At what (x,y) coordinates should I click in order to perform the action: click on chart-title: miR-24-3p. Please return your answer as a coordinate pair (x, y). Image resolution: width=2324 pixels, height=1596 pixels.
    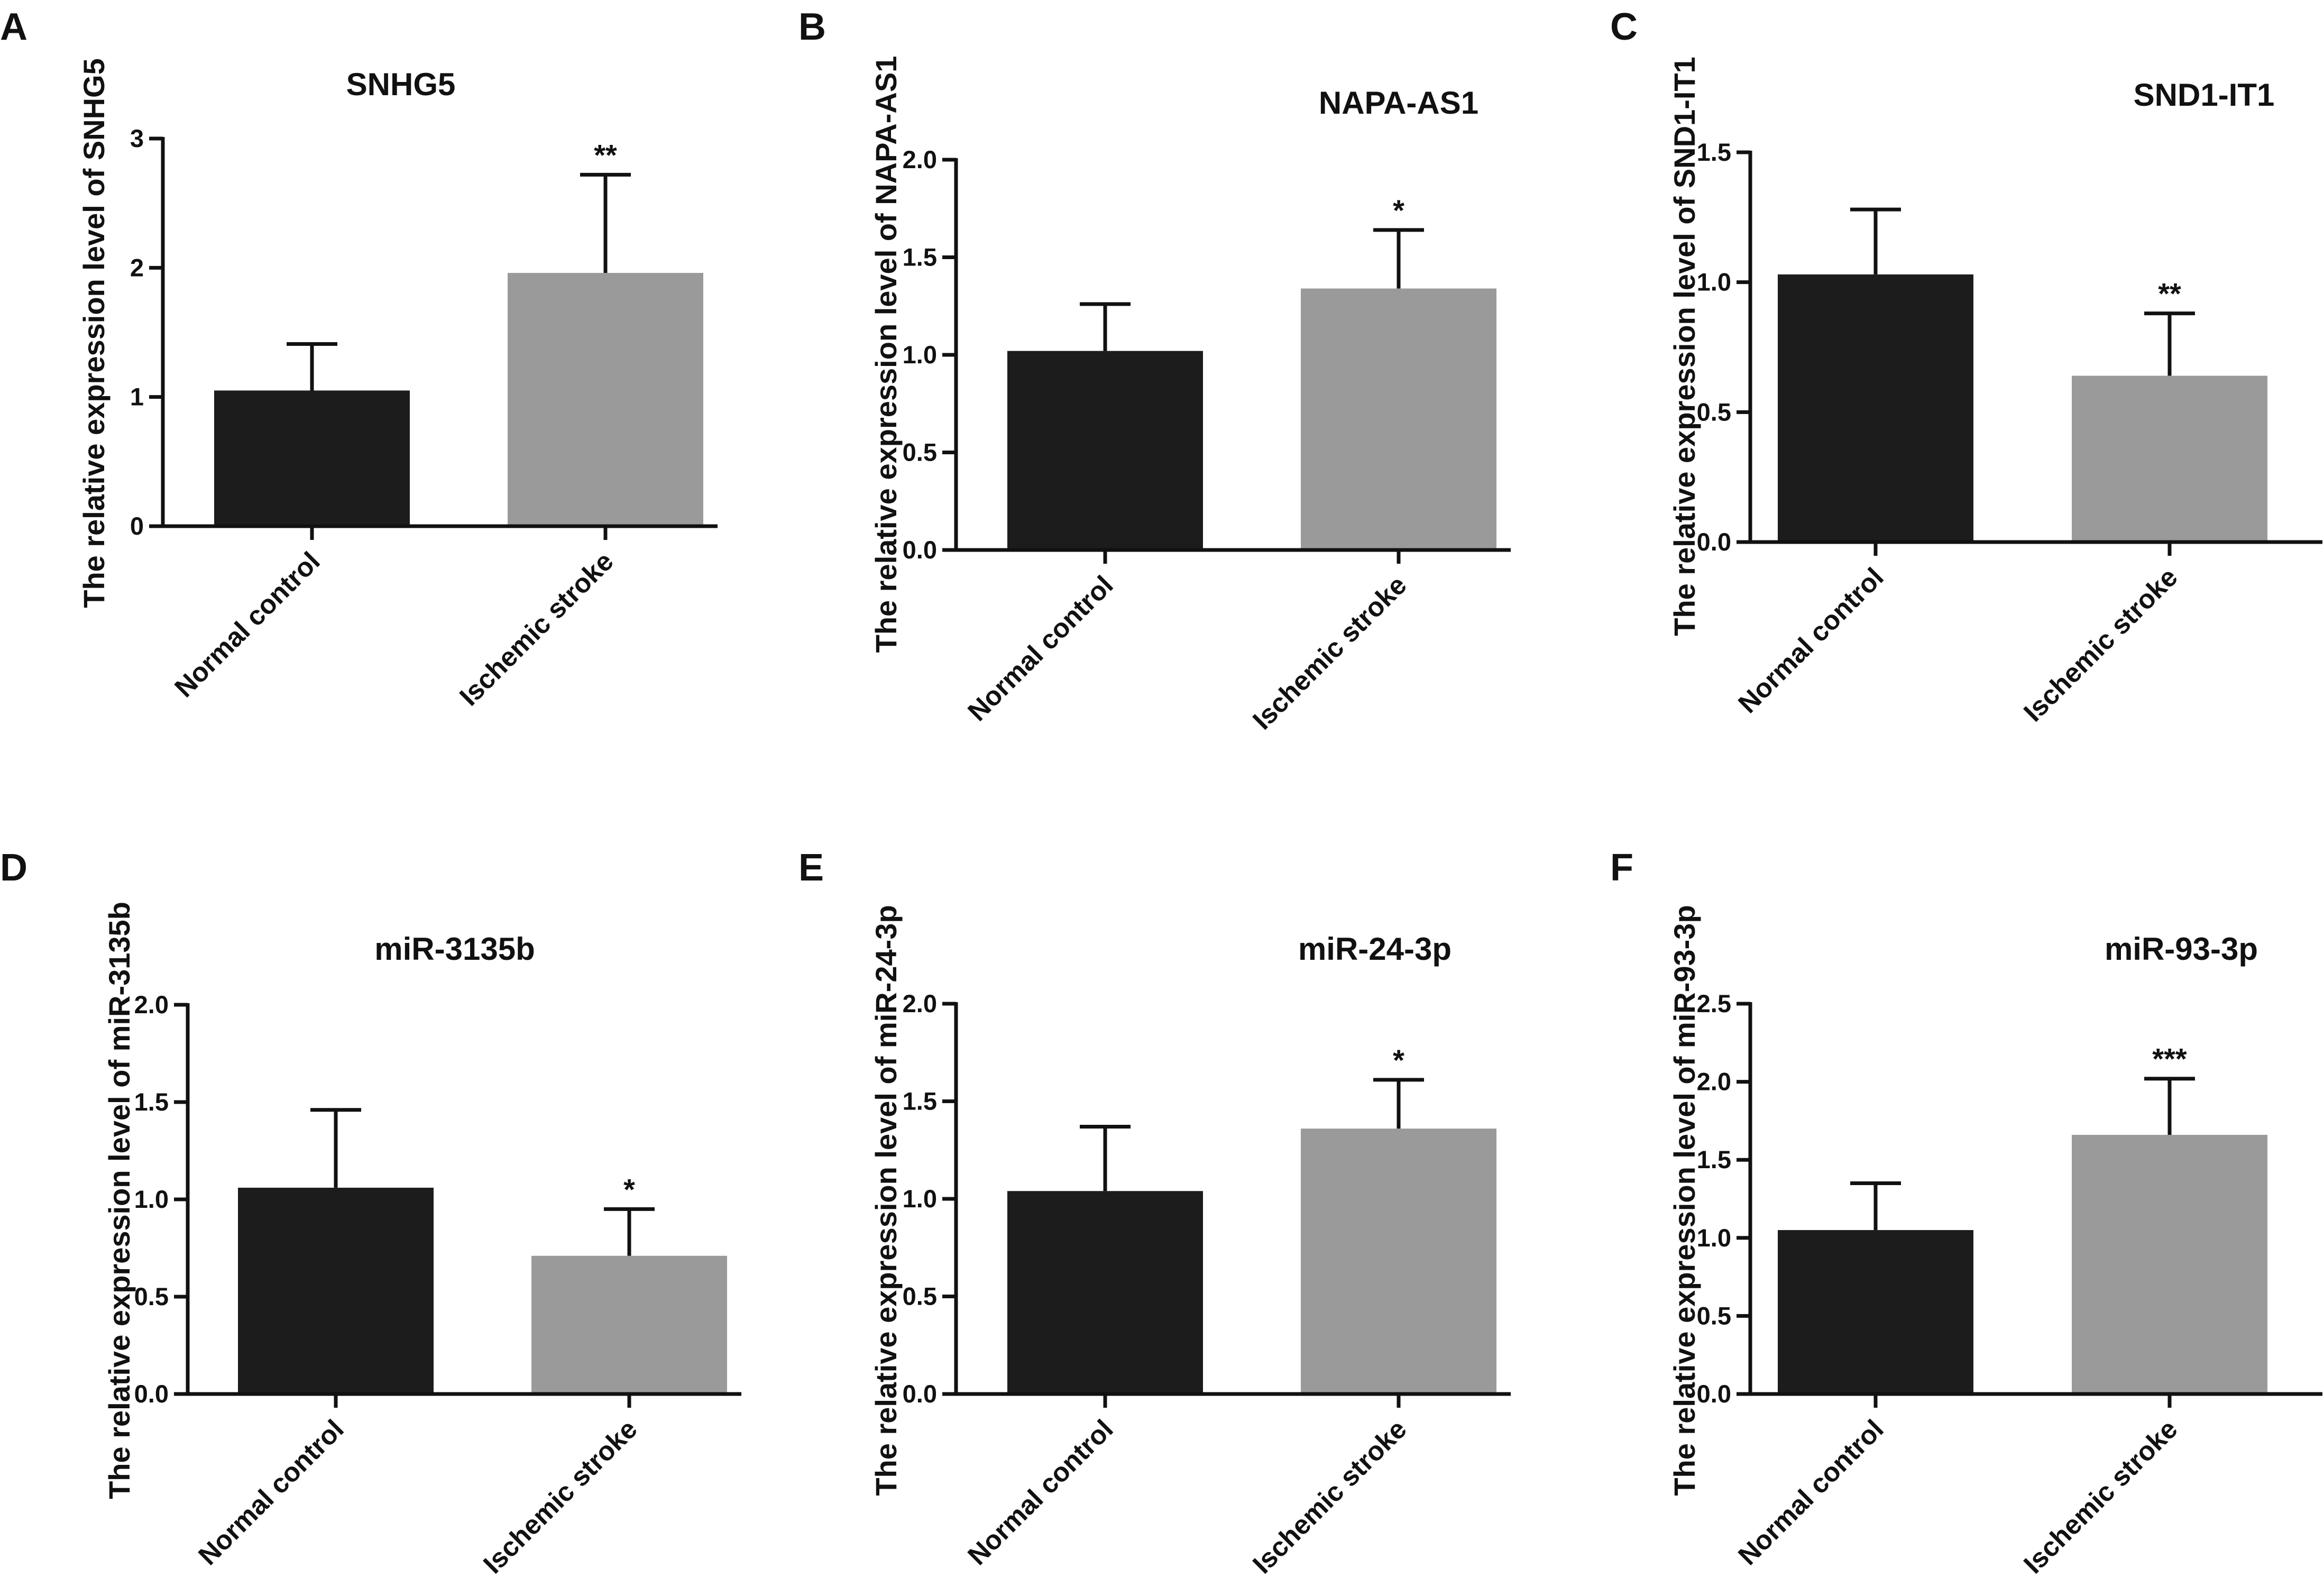
    Looking at the image, I should click on (1375, 949).